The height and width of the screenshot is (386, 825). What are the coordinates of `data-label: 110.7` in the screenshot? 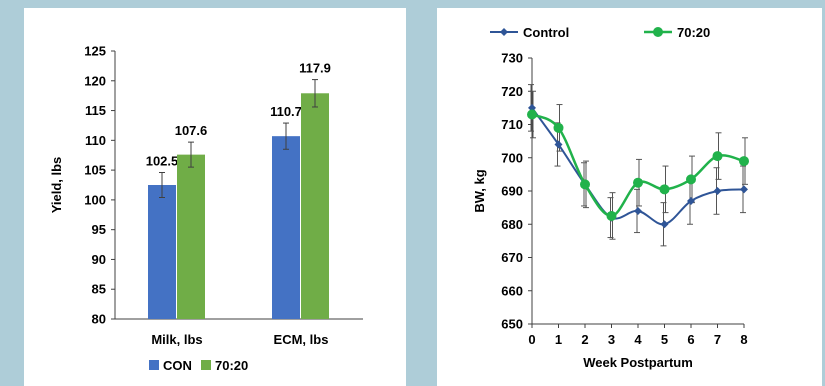 It's located at (286, 111).